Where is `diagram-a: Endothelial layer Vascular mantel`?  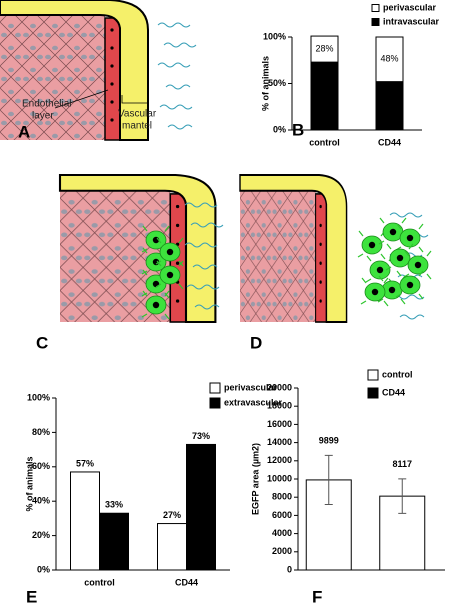 diagram-a: Endothelial layer Vascular mantel is located at coordinates (98, 70).